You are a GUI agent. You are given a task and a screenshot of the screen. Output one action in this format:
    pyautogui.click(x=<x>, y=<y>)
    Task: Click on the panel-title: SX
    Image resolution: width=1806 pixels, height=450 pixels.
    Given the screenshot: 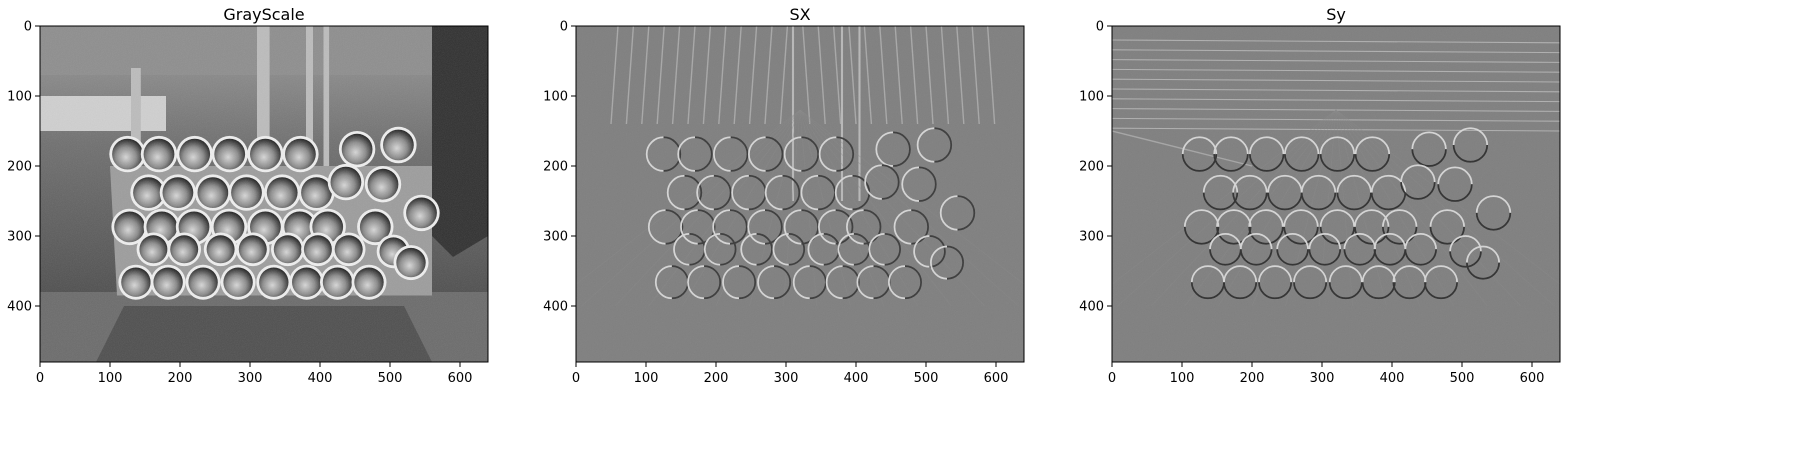 What is the action you would take?
    pyautogui.click(x=800, y=14)
    